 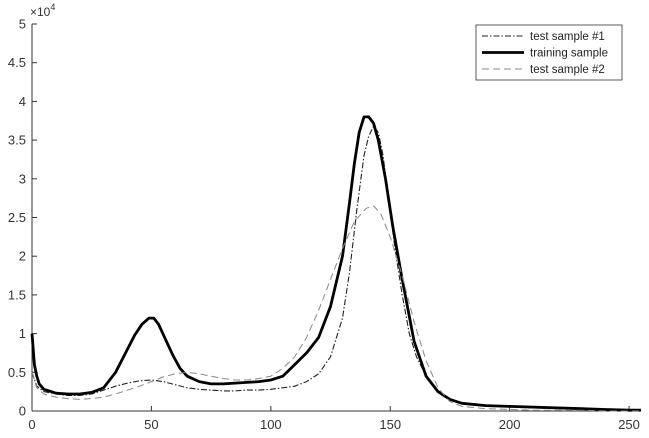 I want to click on x-tick-label: 50, so click(x=151, y=424).